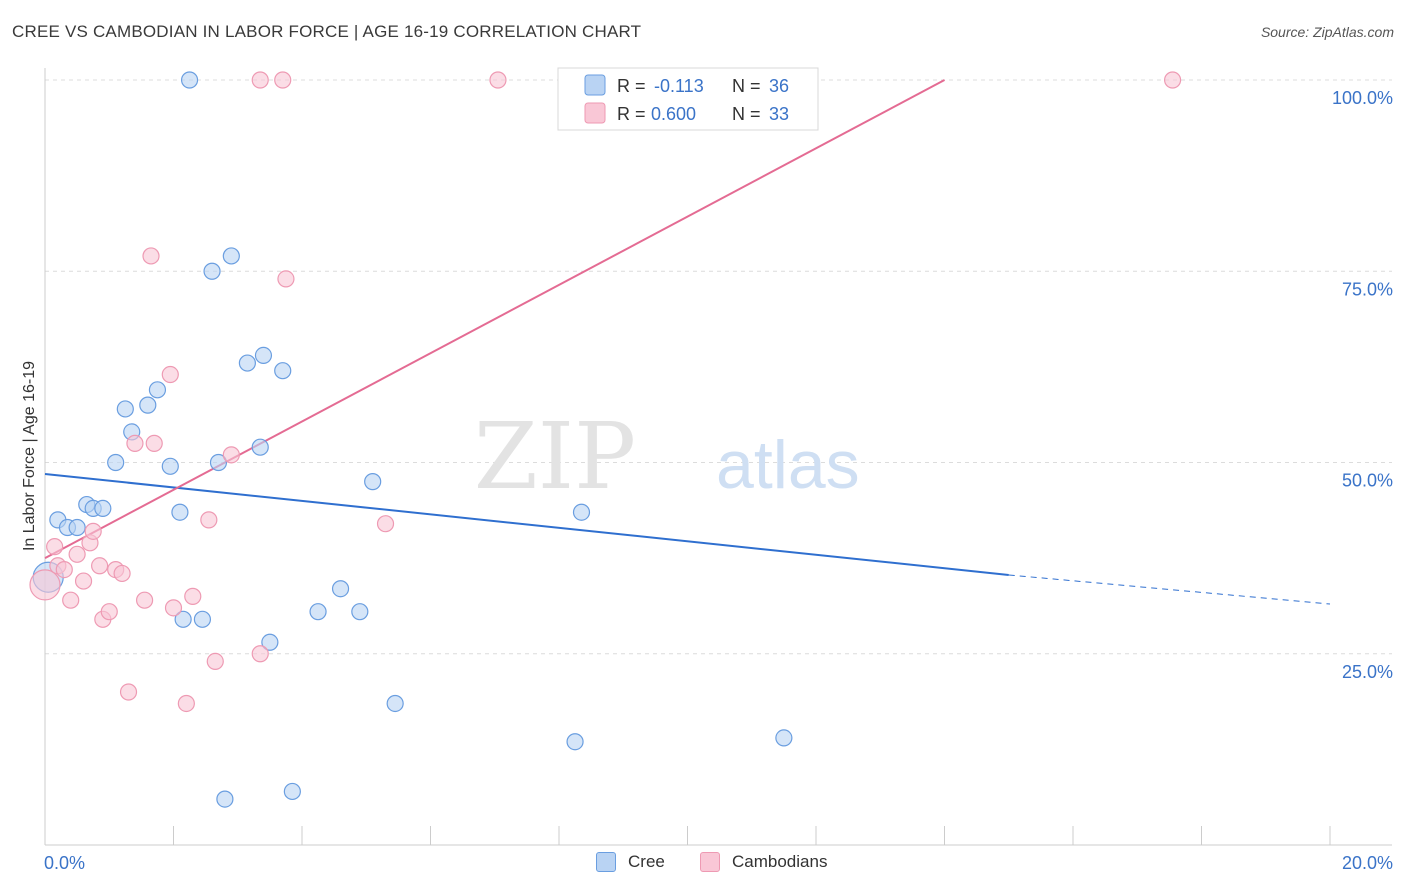  I want to click on legend-cambodians-label: Cambodians, so click(780, 861).